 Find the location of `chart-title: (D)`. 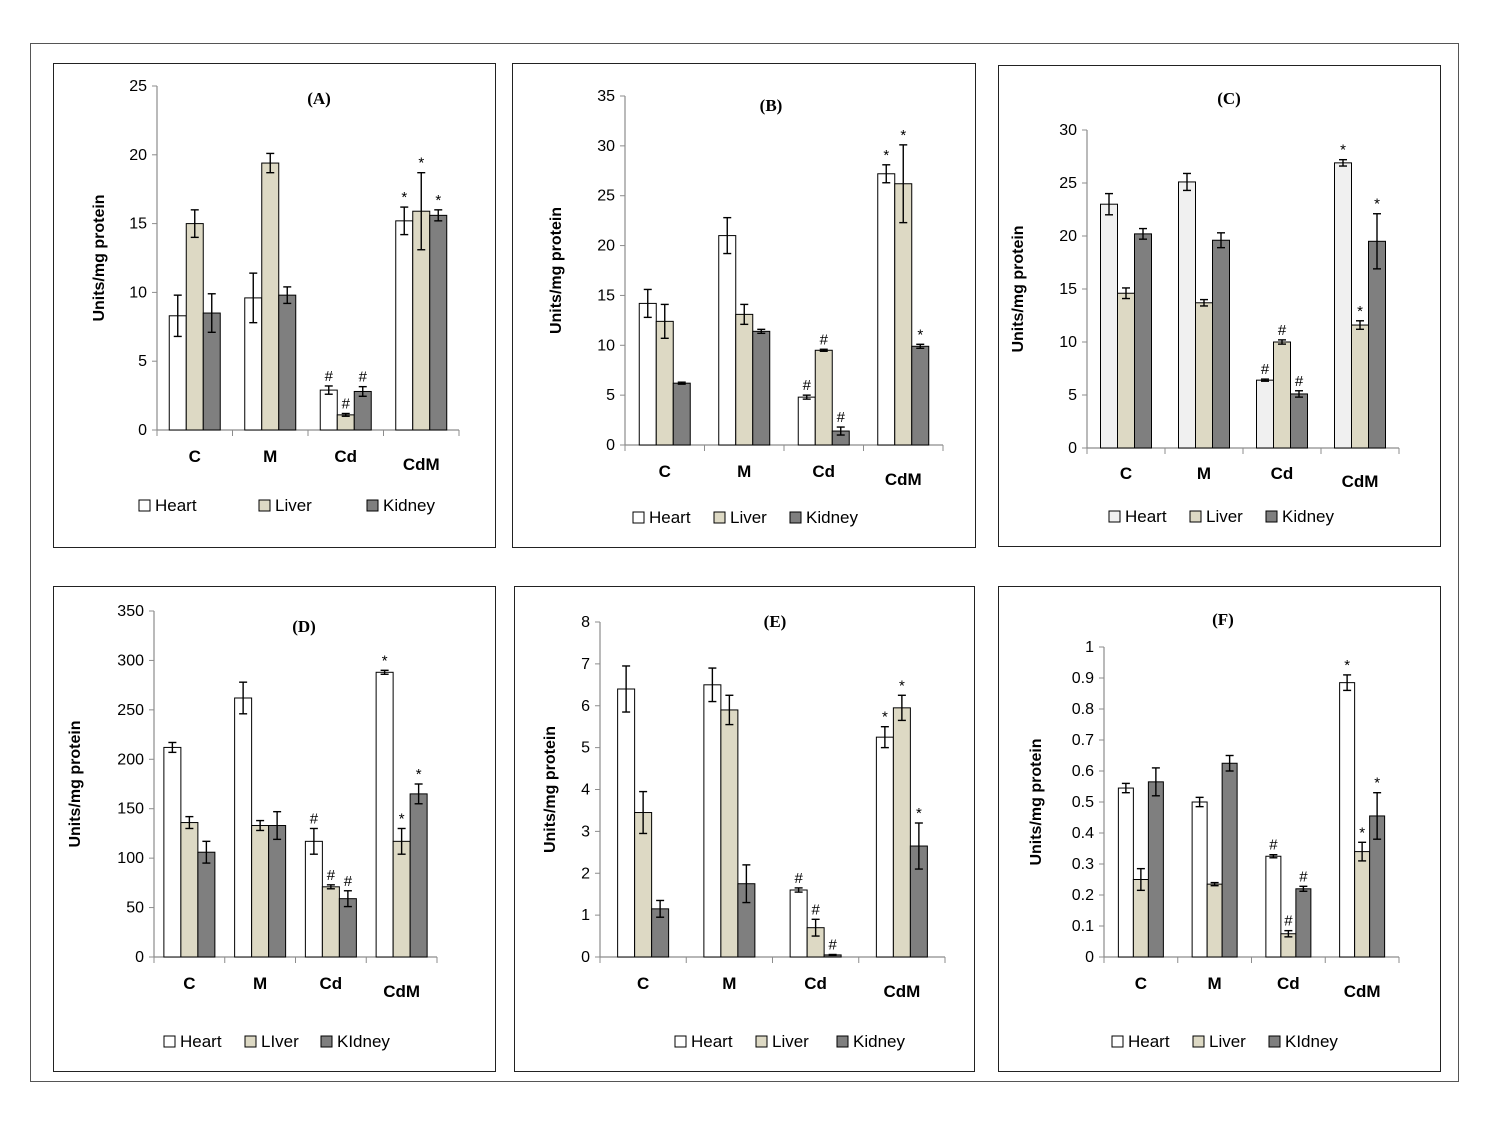

chart-title: (D) is located at coordinates (304, 626).